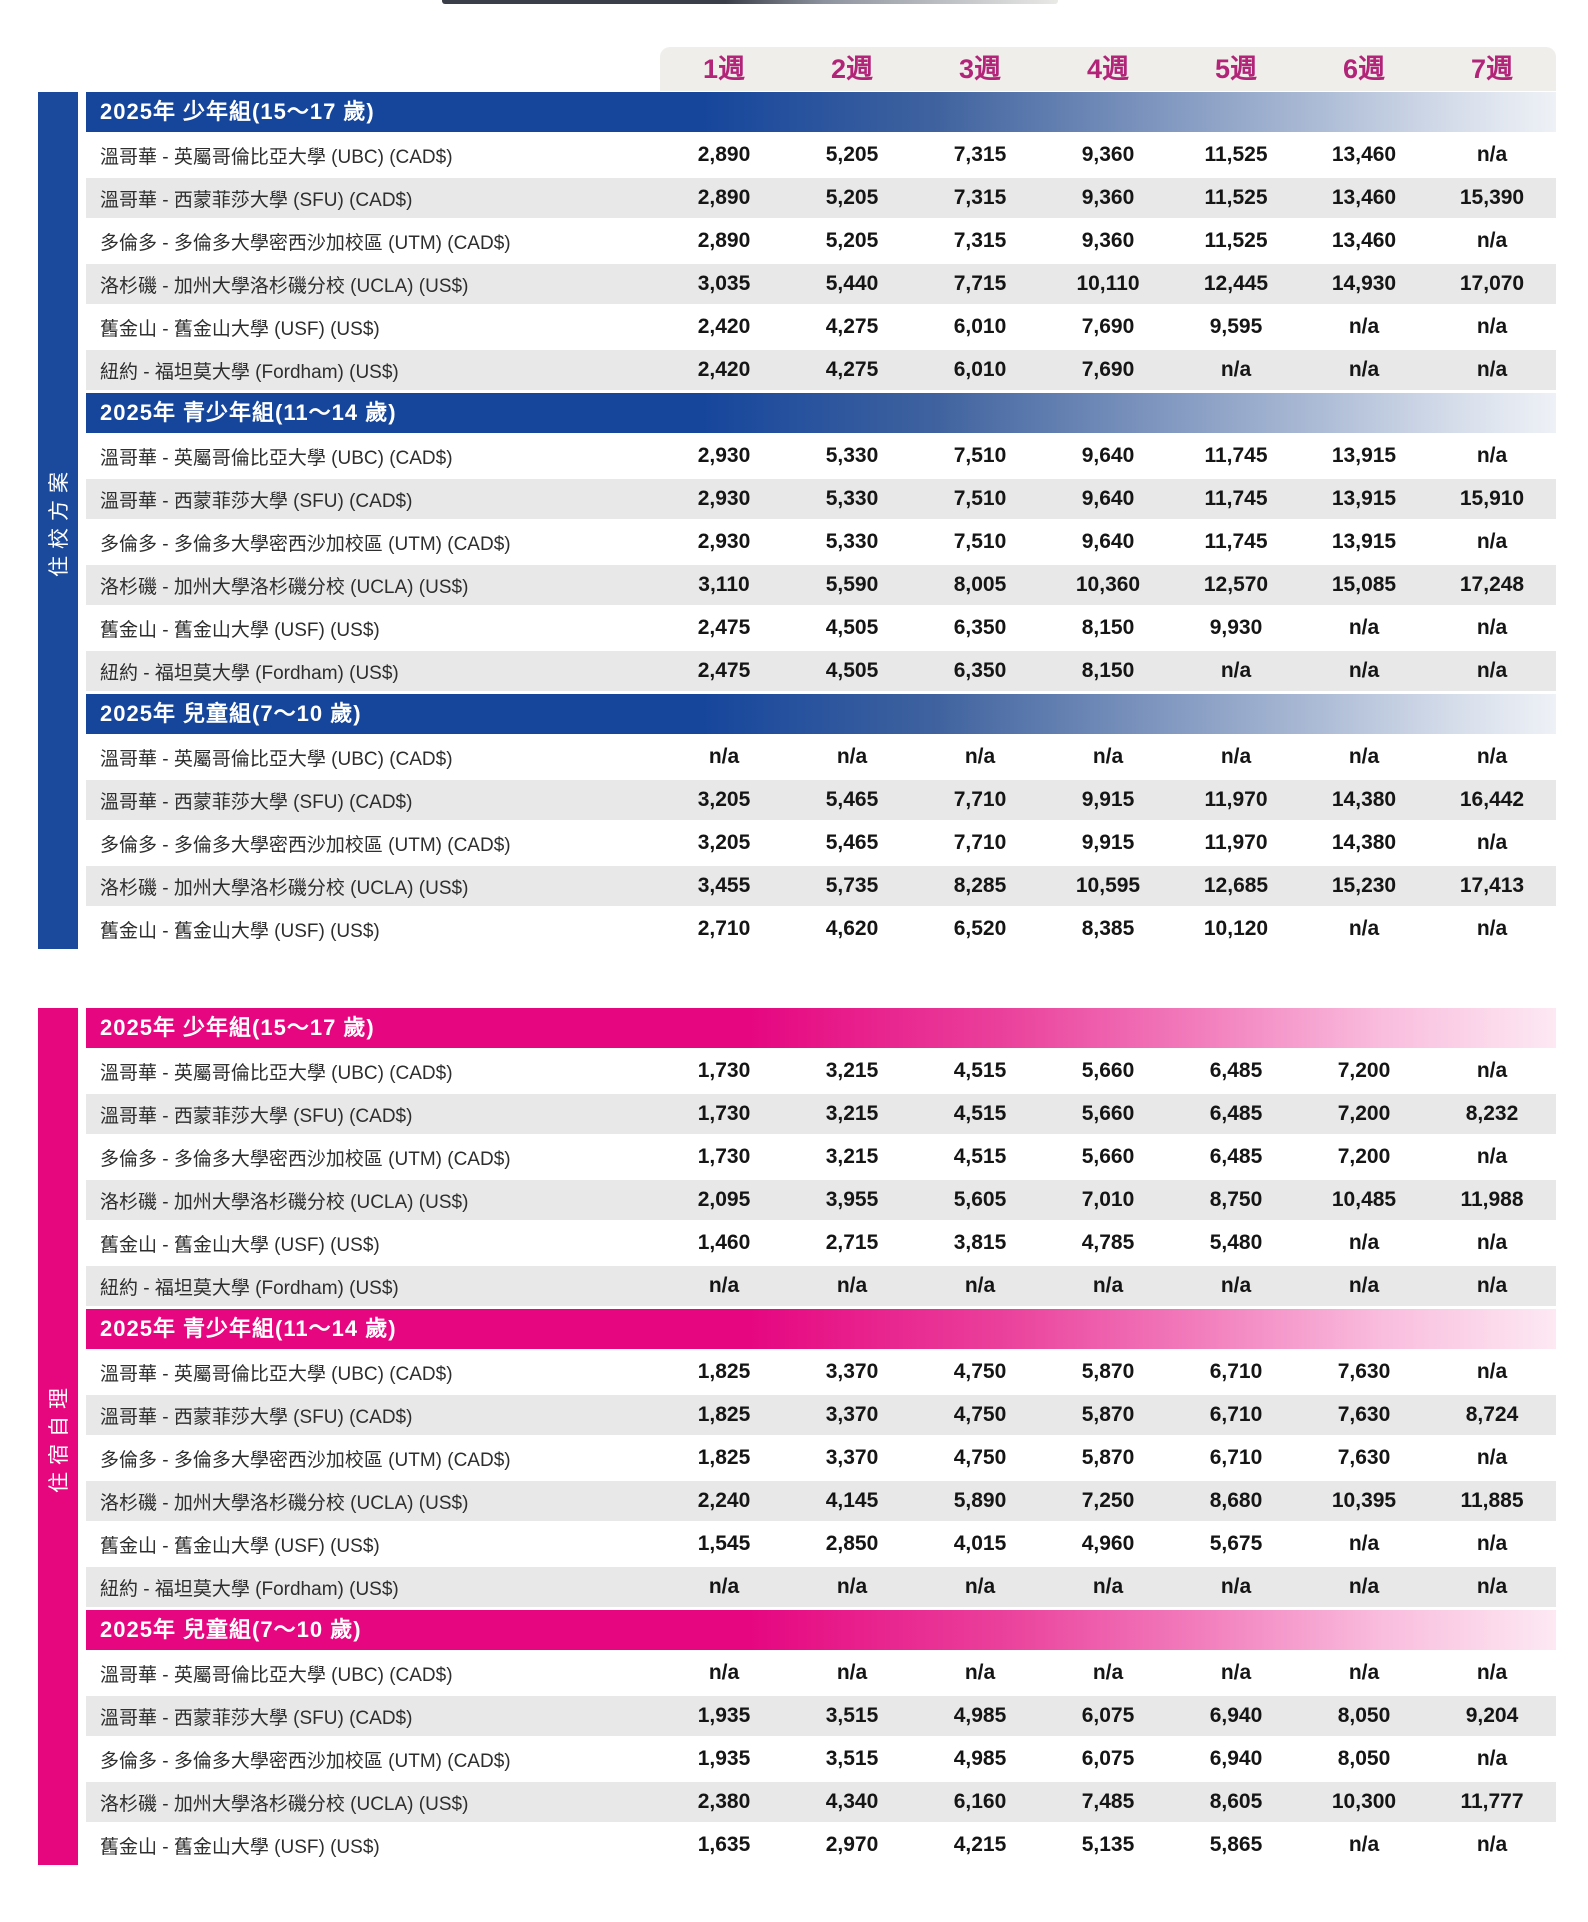 The height and width of the screenshot is (1922, 1588). What do you see at coordinates (1236, 498) in the screenshot?
I see `price-cell: 11,745` at bounding box center [1236, 498].